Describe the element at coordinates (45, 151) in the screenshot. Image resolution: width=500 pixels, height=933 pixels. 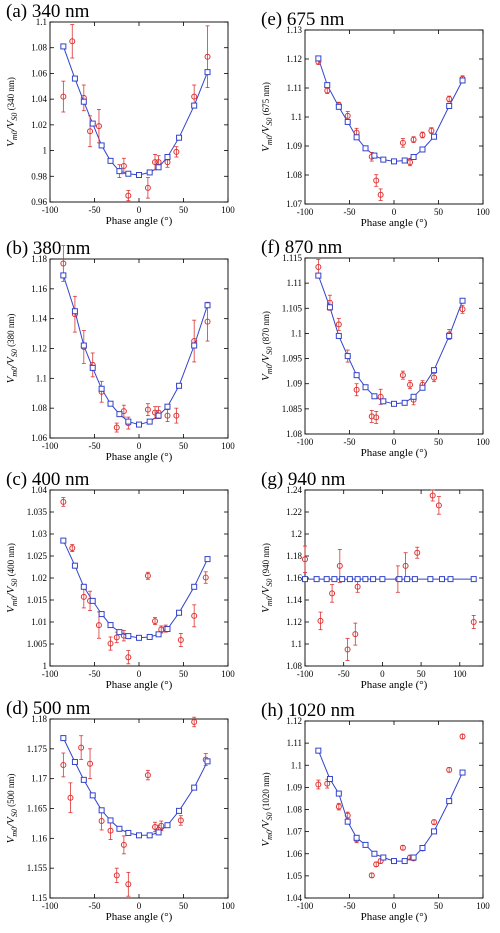
I see `y-tick-label: 1` at that location.